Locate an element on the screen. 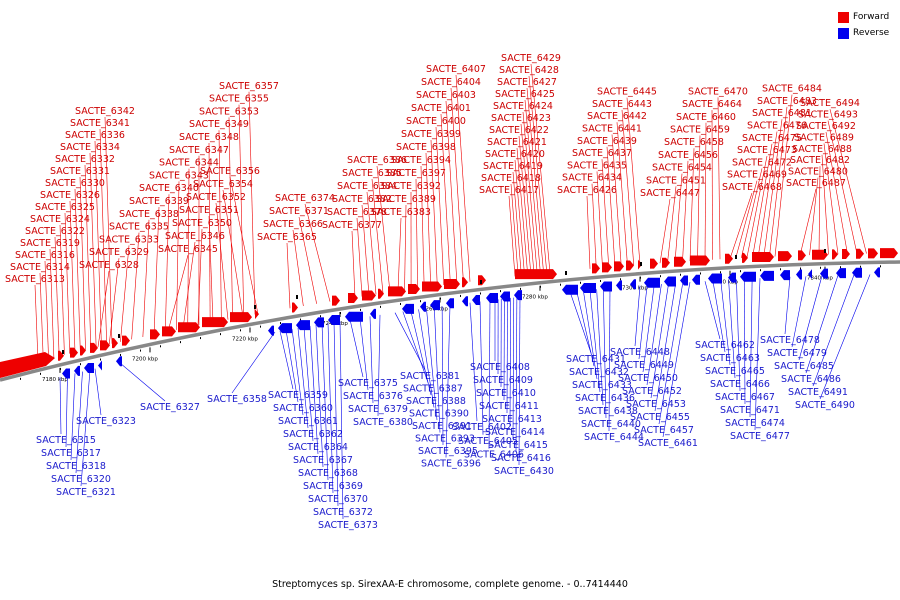 The image size is (900, 600). reverse-gene-label: SACTE_6323 is located at coordinates (106, 421).